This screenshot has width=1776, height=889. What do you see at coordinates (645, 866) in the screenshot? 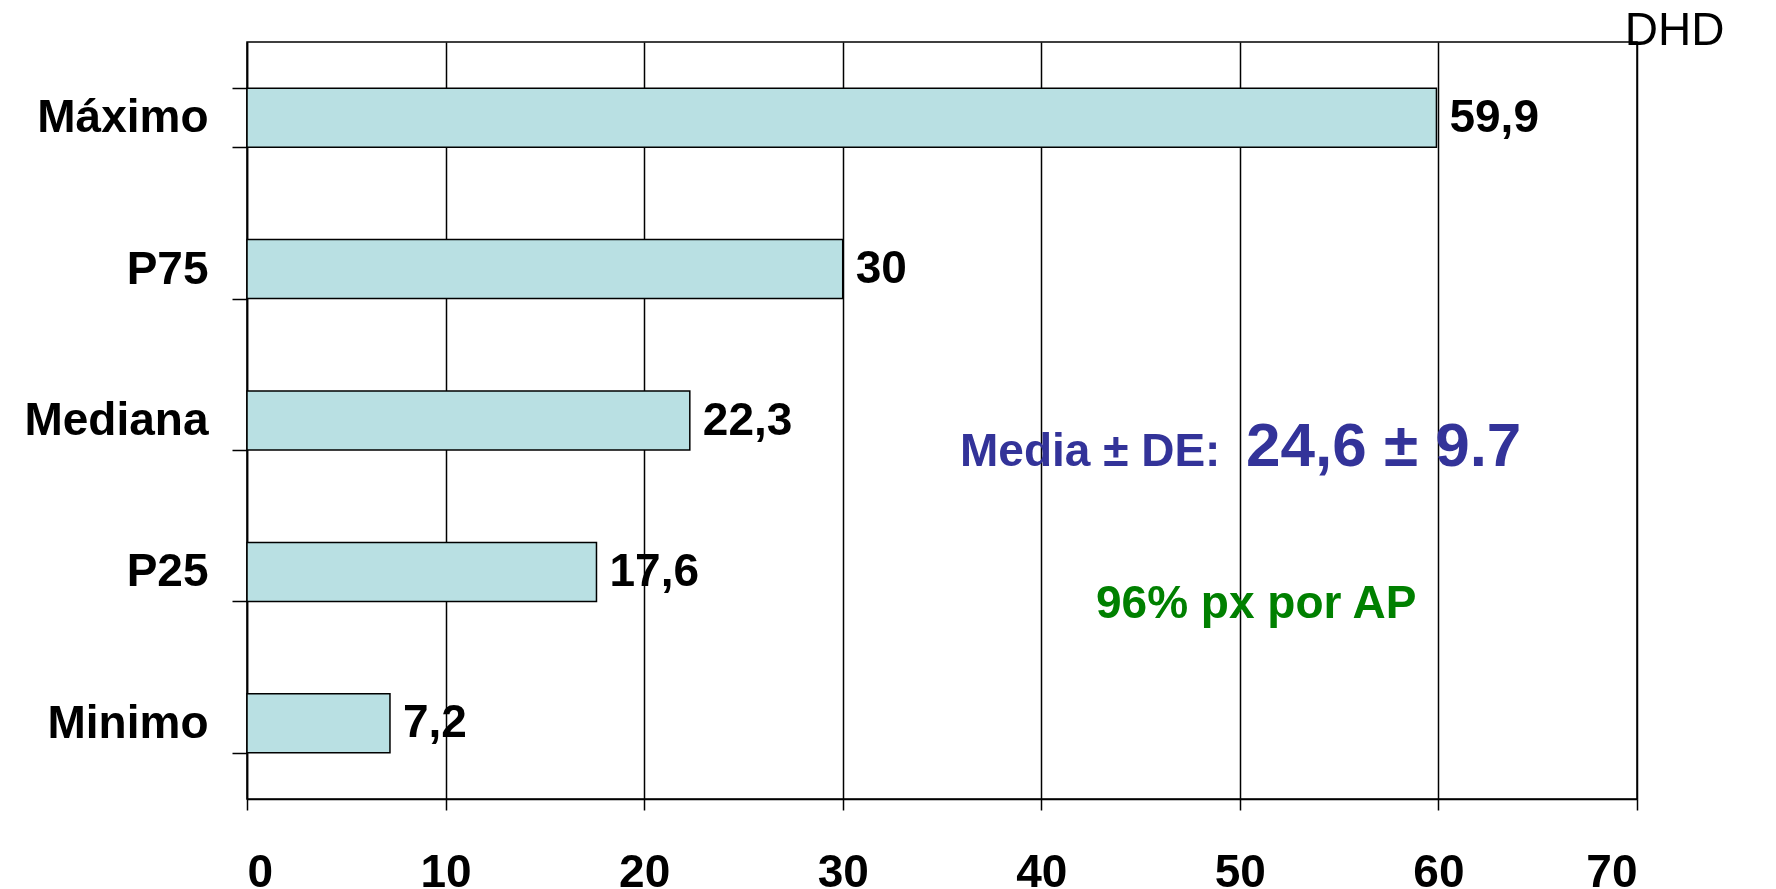
I see `x-tick-label: 20` at bounding box center [645, 866].